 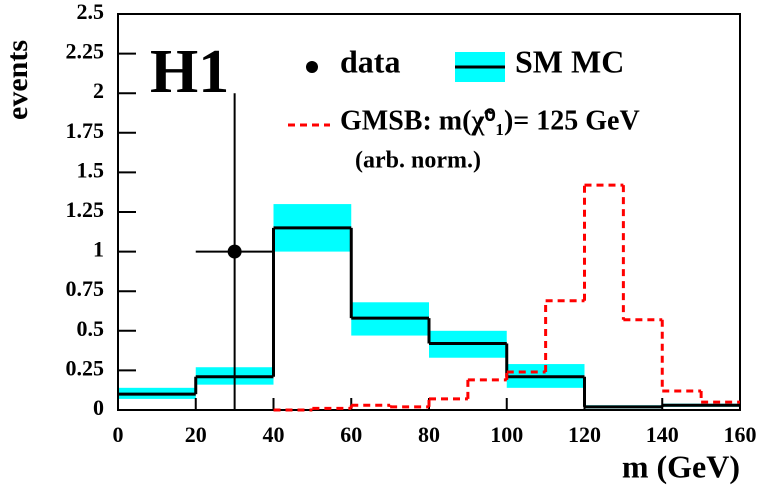 I want to click on x-tick-label: 60, so click(x=351, y=434).